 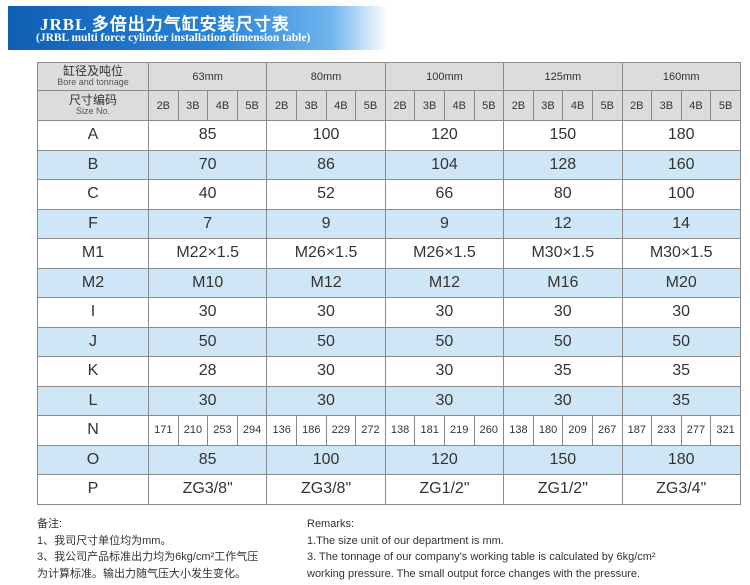 What do you see at coordinates (93, 253) in the screenshot?
I see `row-label: M1` at bounding box center [93, 253].